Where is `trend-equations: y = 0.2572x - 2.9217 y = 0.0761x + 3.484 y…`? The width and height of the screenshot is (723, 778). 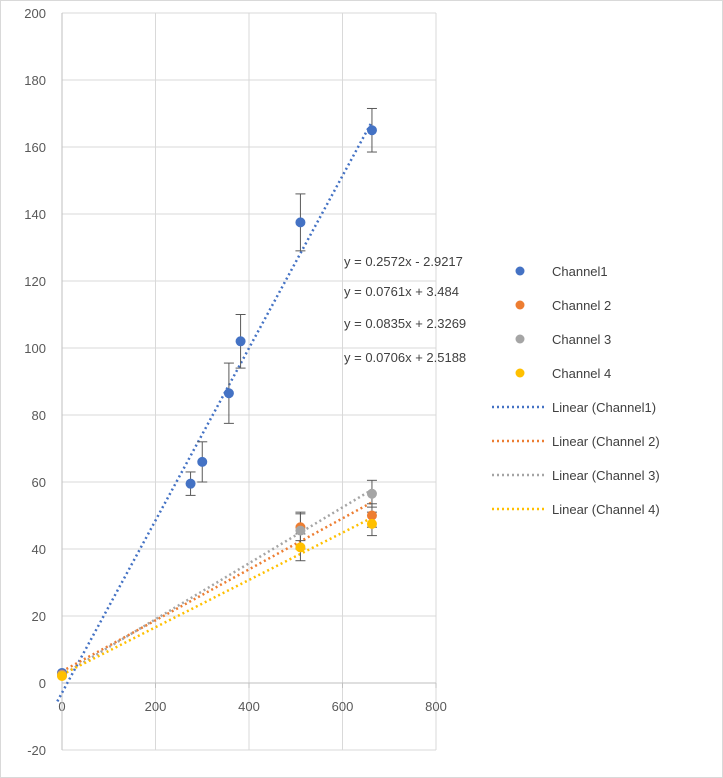 trend-equations: y = 0.2572x - 2.9217 y = 0.0761x + 3.484 y… is located at coordinates (405, 309).